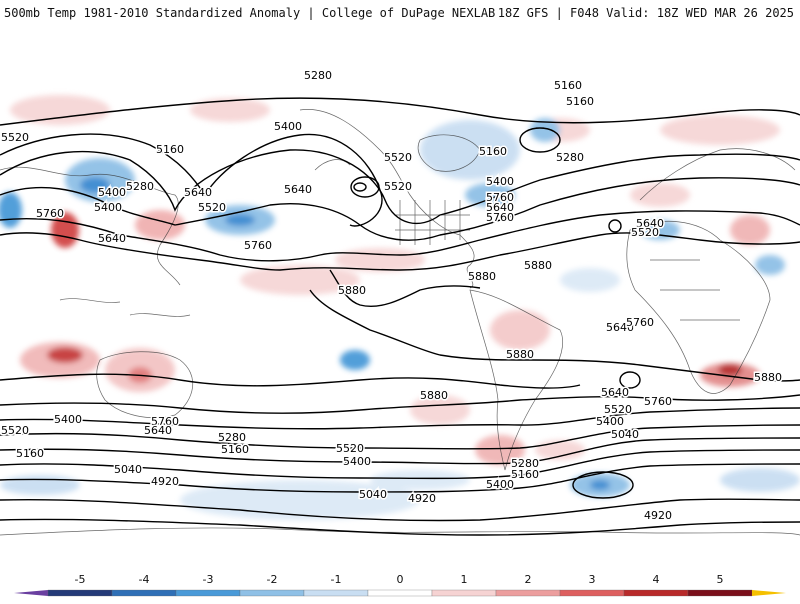 Image resolution: width=800 pixels, height=604 pixels. I want to click on colorbar-canvas: -5 -4 -3 -2 -1 0 1 2 3 4 5, so click(400, 585).